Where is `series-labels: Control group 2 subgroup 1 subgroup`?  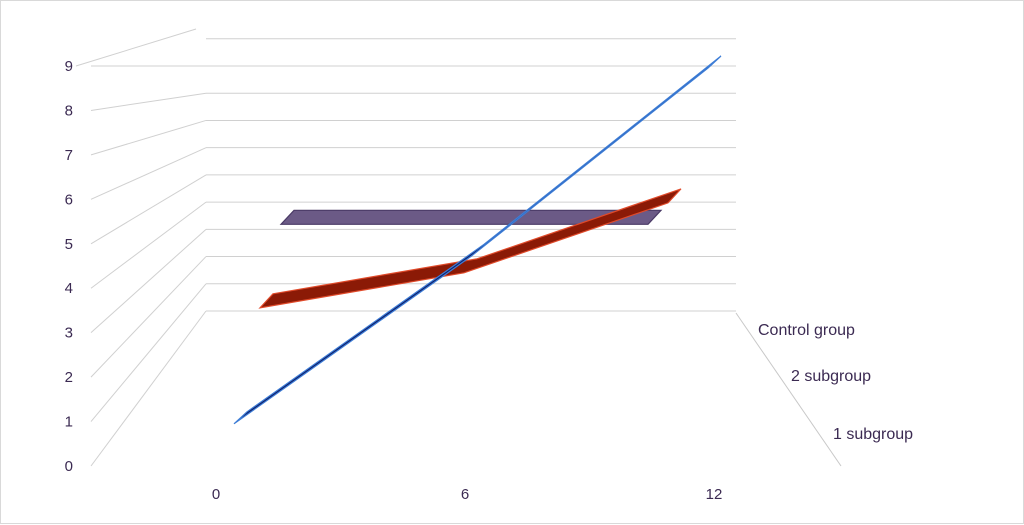 series-labels: Control group 2 subgroup 1 subgroup is located at coordinates (835, 382).